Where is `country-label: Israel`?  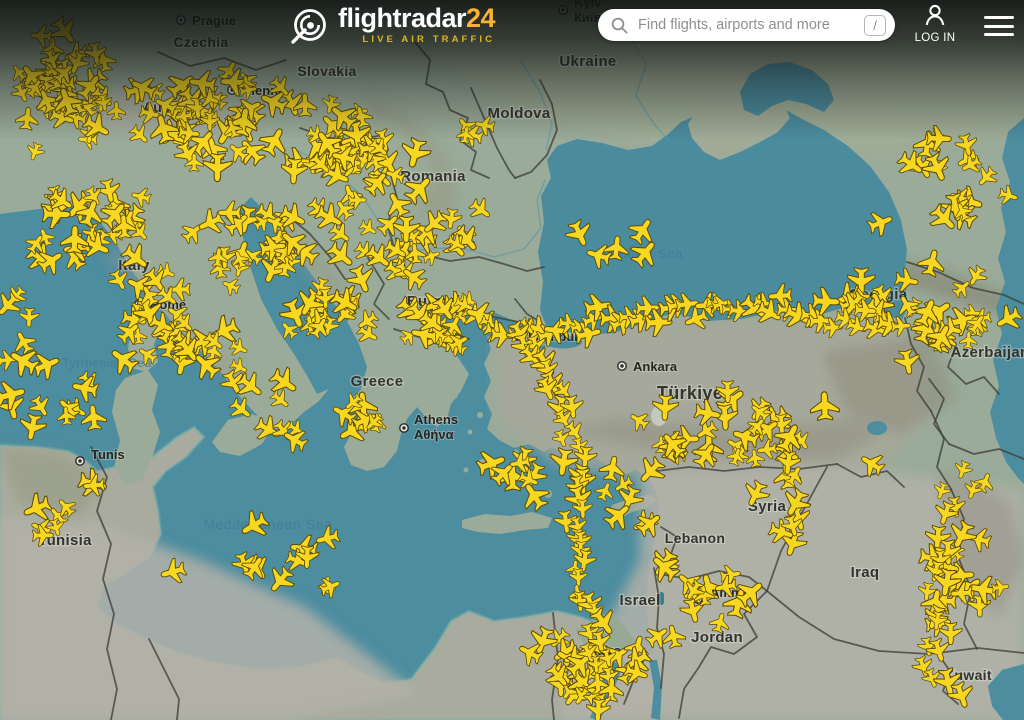 country-label: Israel is located at coordinates (640, 600).